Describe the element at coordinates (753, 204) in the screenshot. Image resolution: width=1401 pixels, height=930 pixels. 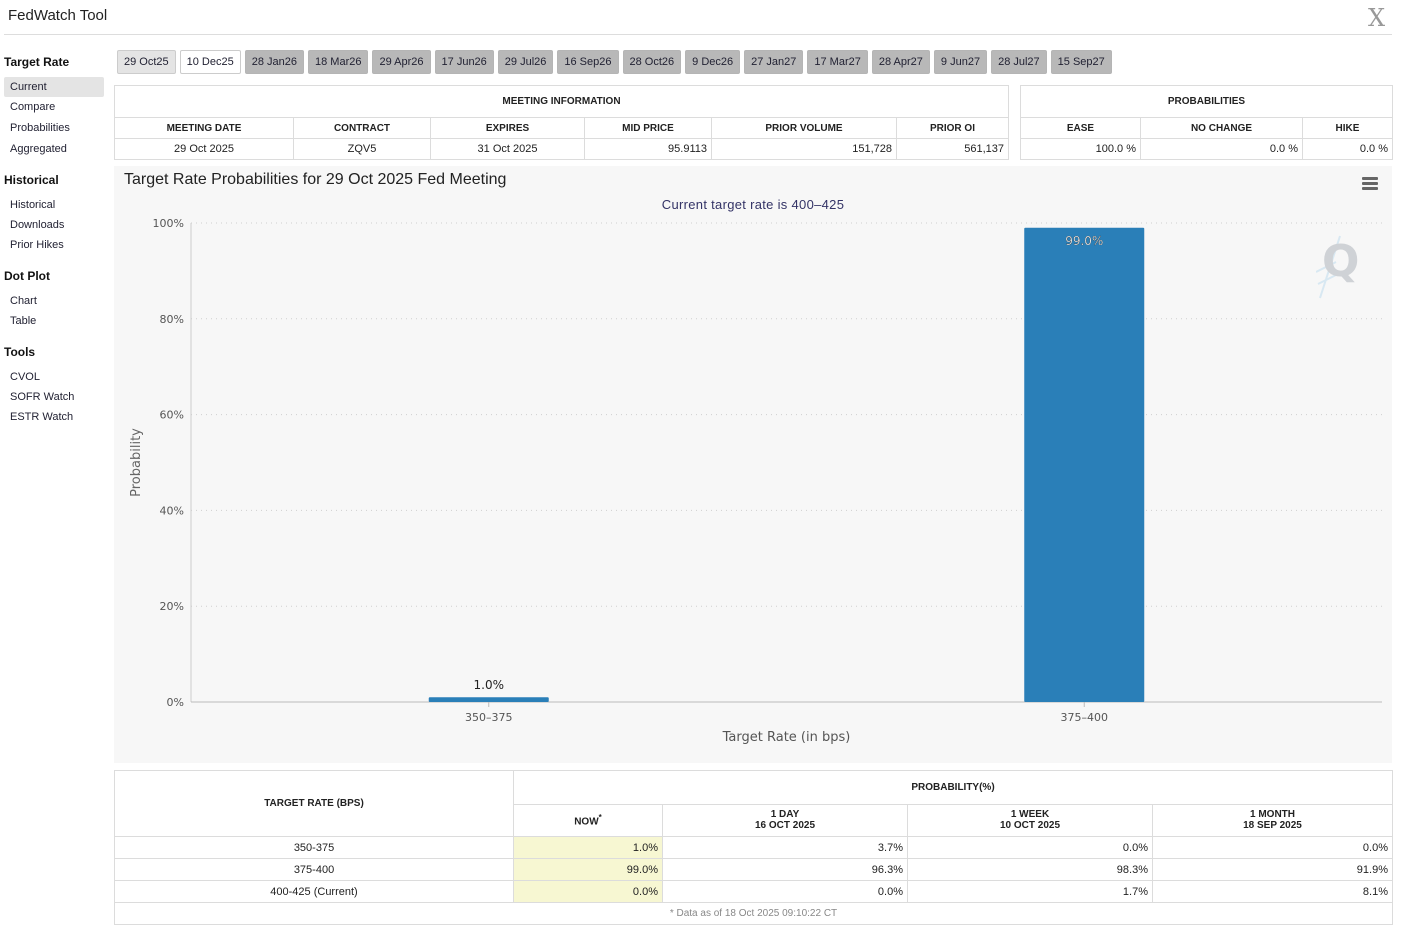
I see `chart-subtitle: Current target rate is 400–425` at that location.